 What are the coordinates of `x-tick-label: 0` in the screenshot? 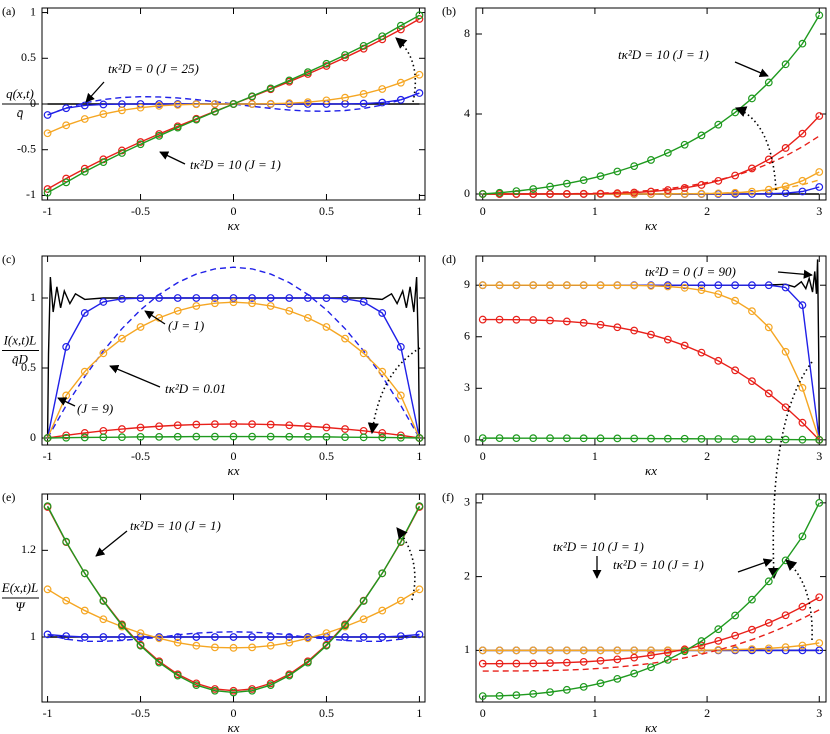 It's located at (234, 713).